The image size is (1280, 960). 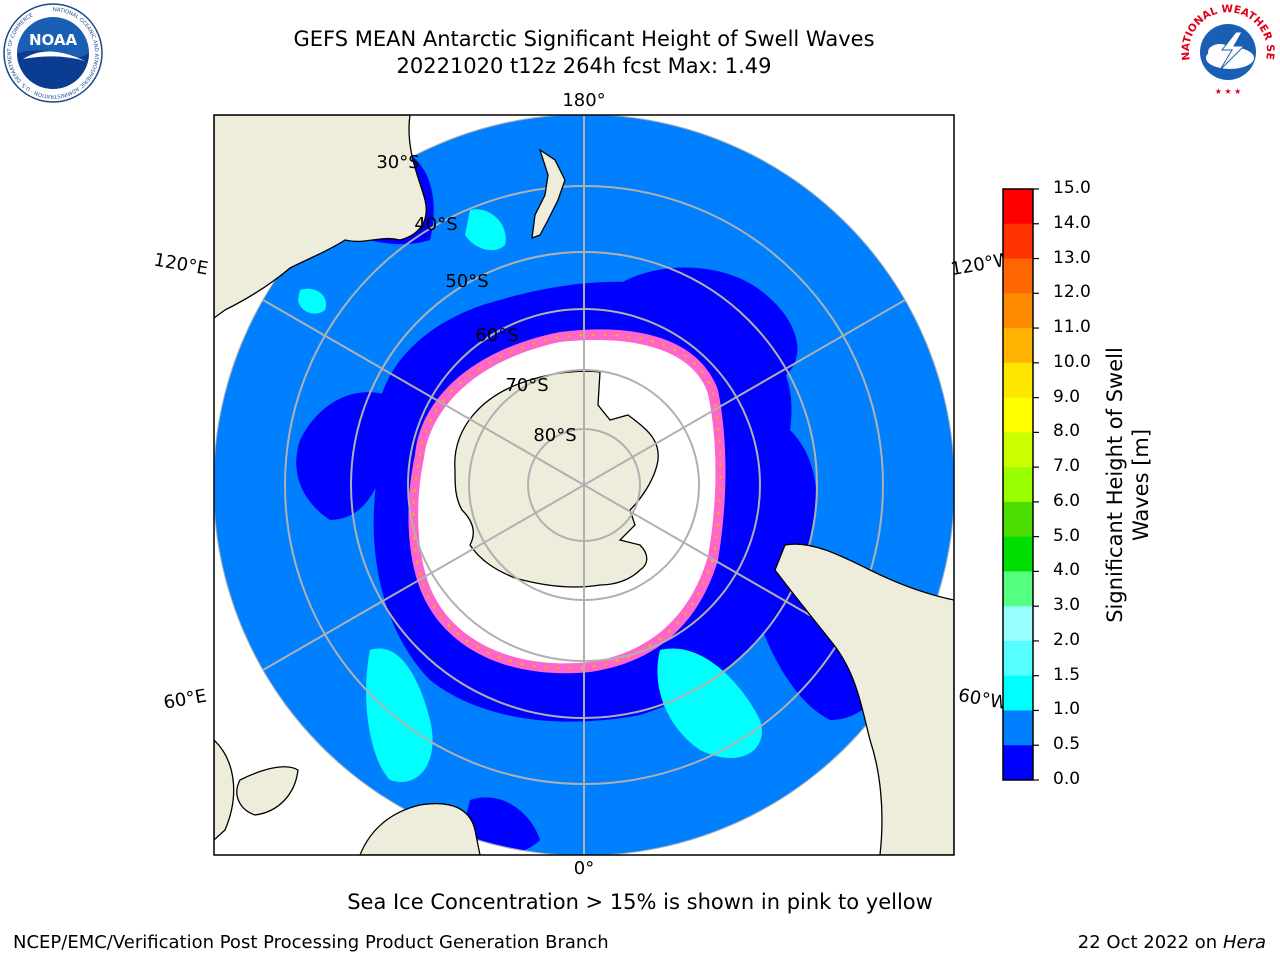 What do you see at coordinates (1128, 485) in the screenshot?
I see `colorbar-label: Significant Height of Swell Waves [m]` at bounding box center [1128, 485].